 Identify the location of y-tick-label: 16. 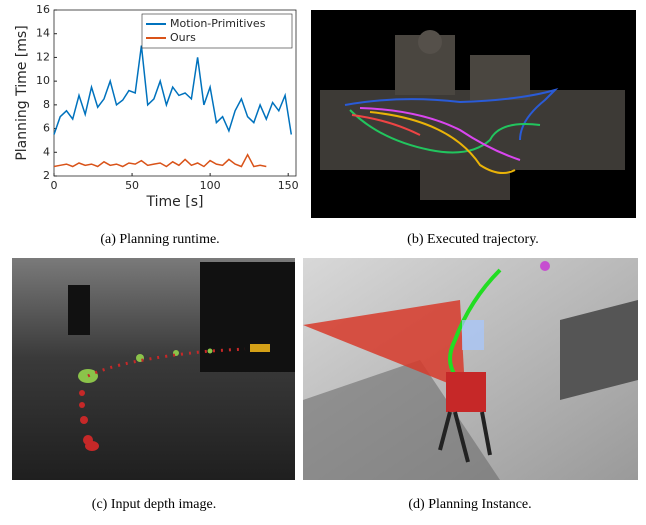
(43, 9).